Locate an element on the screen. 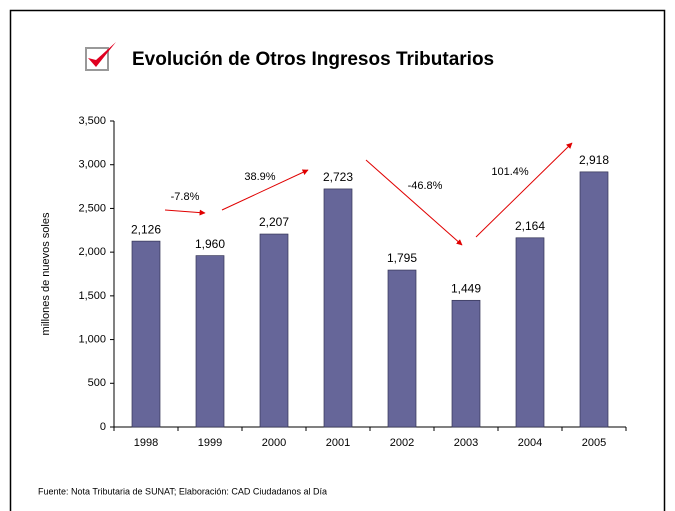  y-tick-label: 1,000 is located at coordinates (92, 339).